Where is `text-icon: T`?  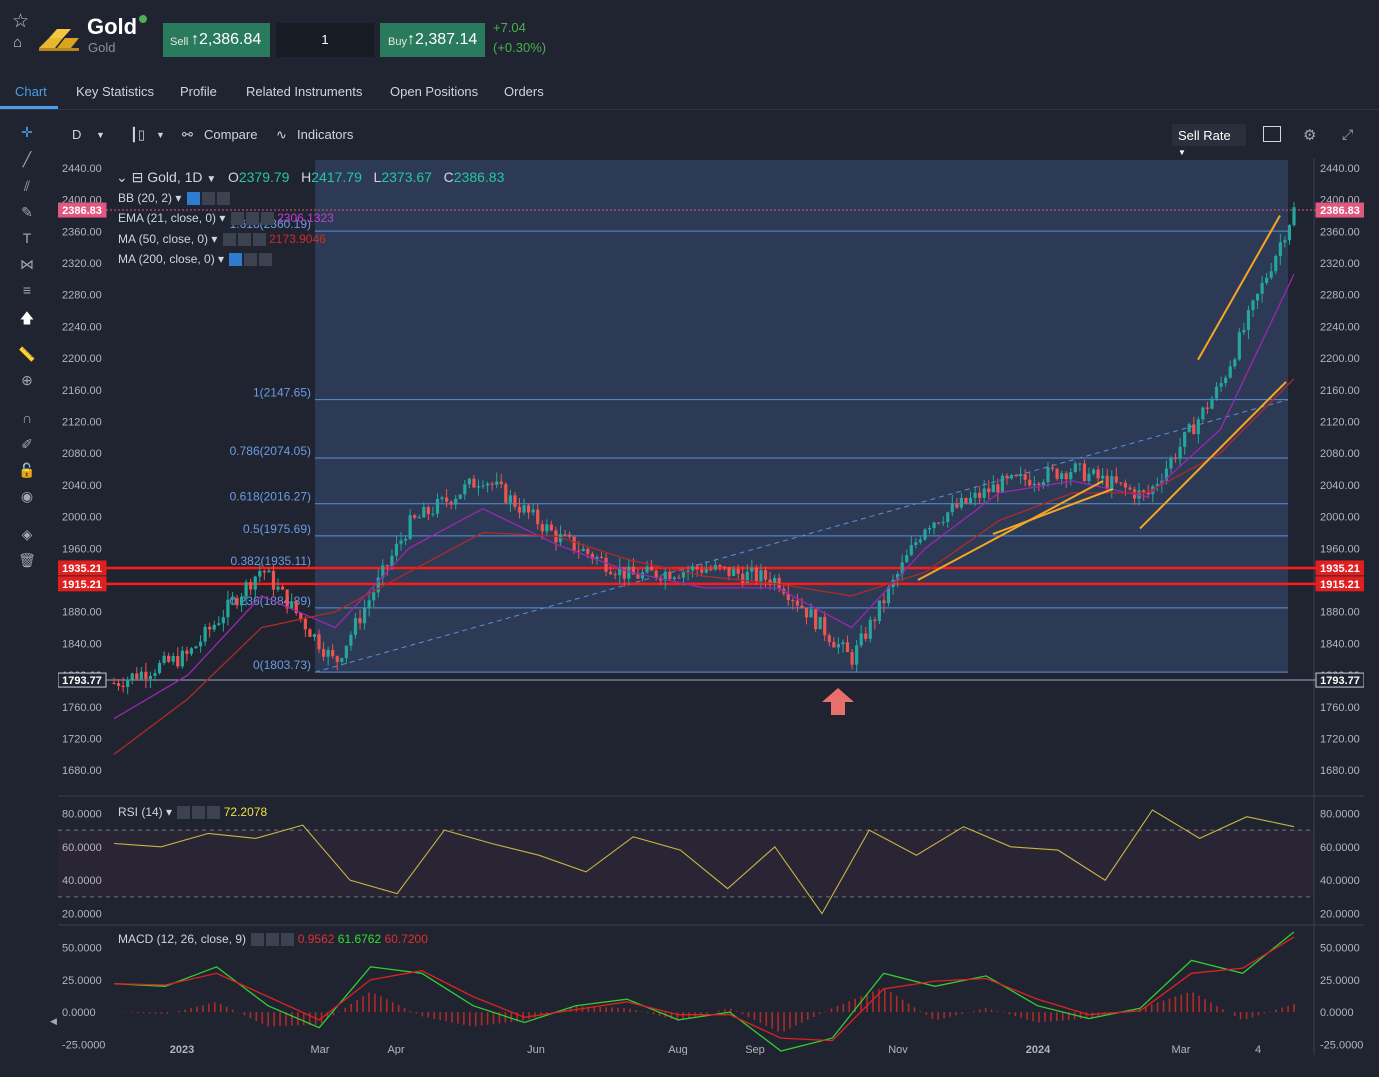
text-icon: T is located at coordinates (27, 238).